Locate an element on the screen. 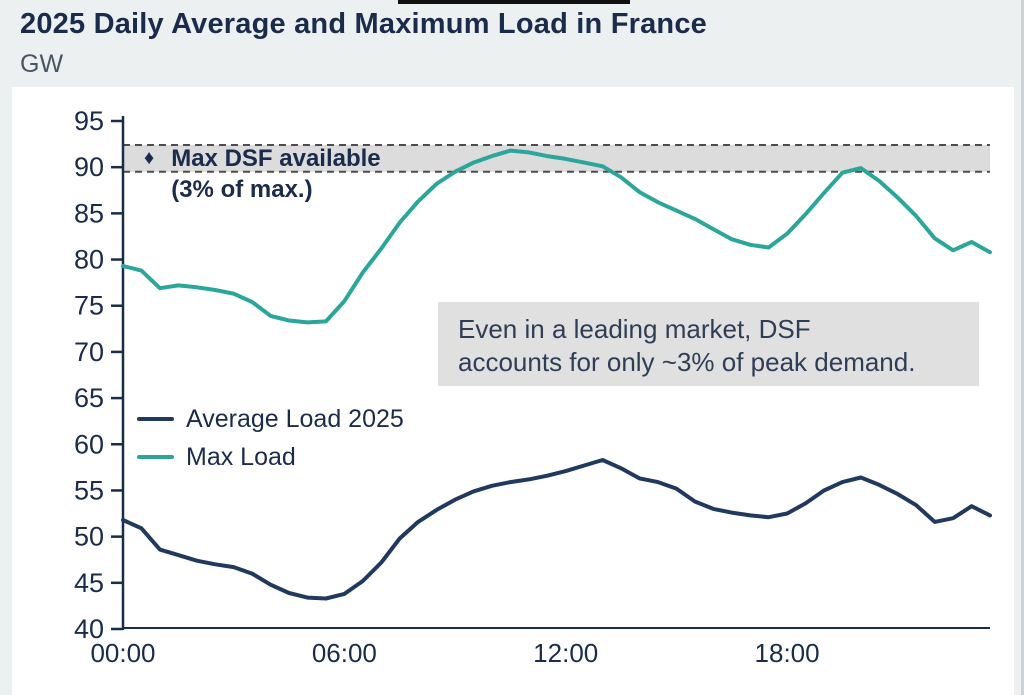 The height and width of the screenshot is (695, 1024). y-axis-tick-label: 95 is located at coordinates (89, 121).